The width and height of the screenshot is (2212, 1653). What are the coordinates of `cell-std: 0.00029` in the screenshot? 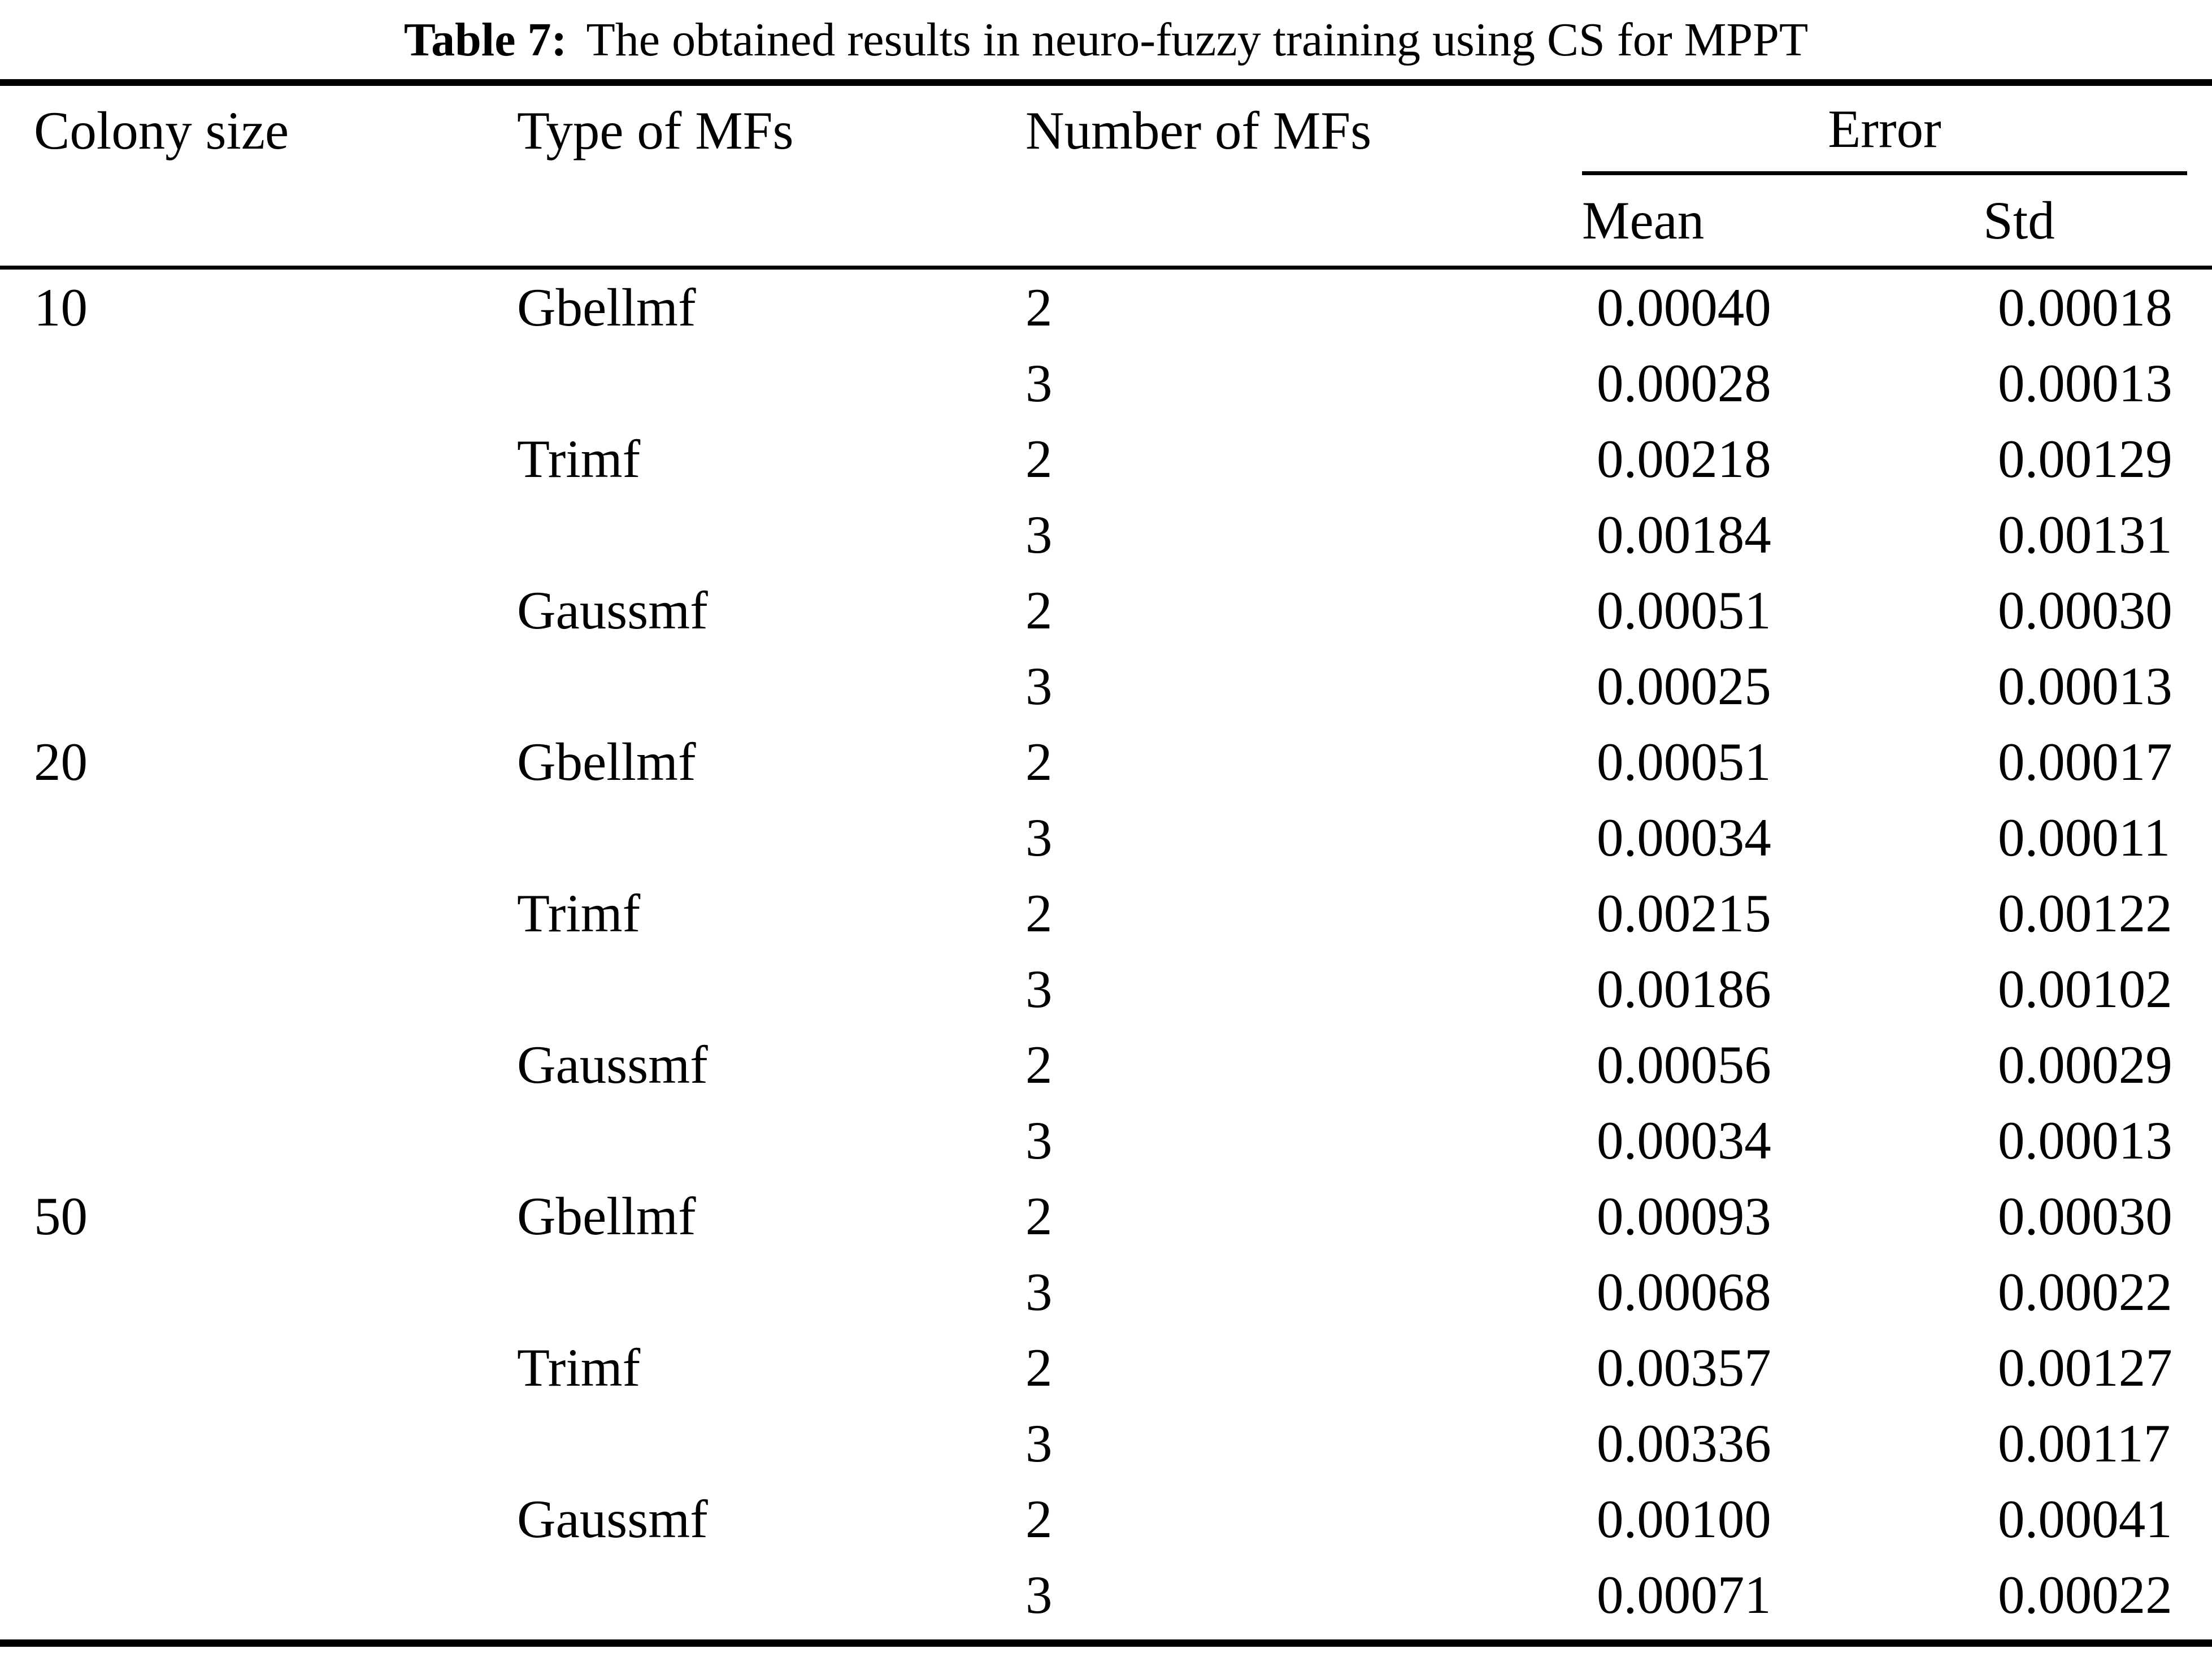 It's located at (2085, 1065).